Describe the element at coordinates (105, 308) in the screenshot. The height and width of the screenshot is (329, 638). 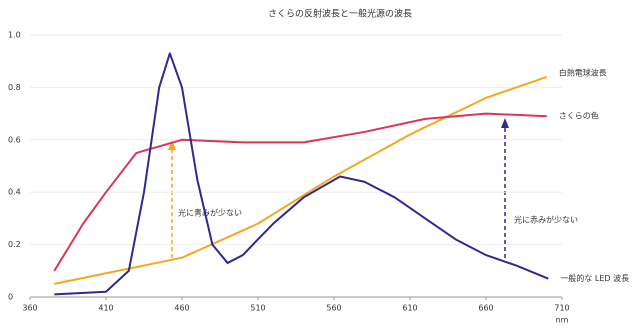
I see `x-tick-label: 410` at that location.